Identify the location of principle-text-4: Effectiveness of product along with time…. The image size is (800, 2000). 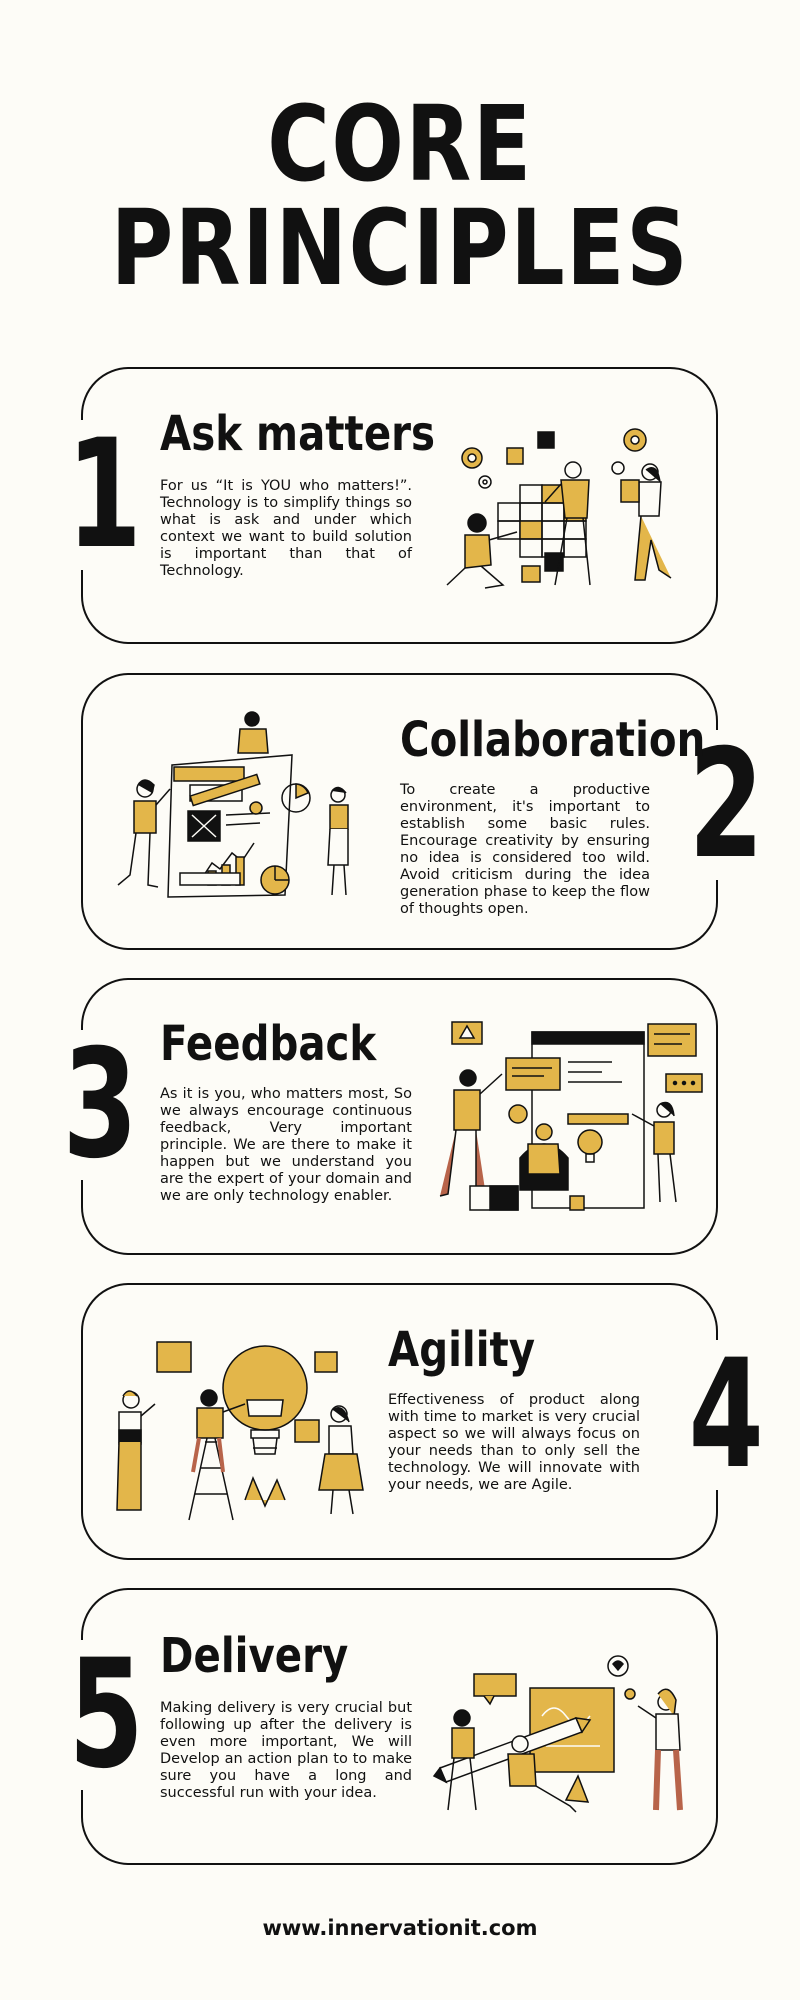
(514, 1442).